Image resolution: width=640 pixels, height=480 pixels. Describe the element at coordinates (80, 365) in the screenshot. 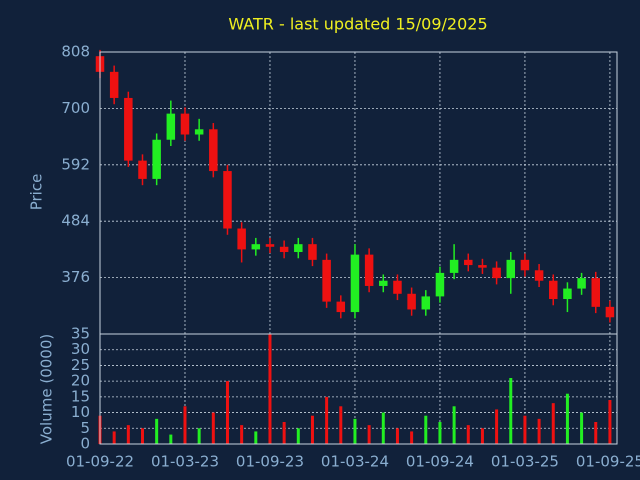

I see `volume-tick-label: 25` at that location.